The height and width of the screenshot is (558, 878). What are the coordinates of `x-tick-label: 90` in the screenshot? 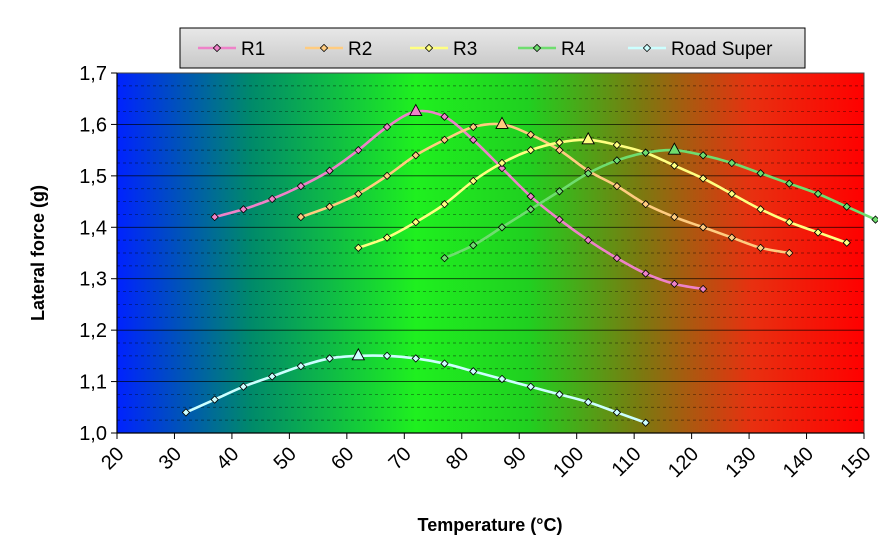 It's located at (514, 458).